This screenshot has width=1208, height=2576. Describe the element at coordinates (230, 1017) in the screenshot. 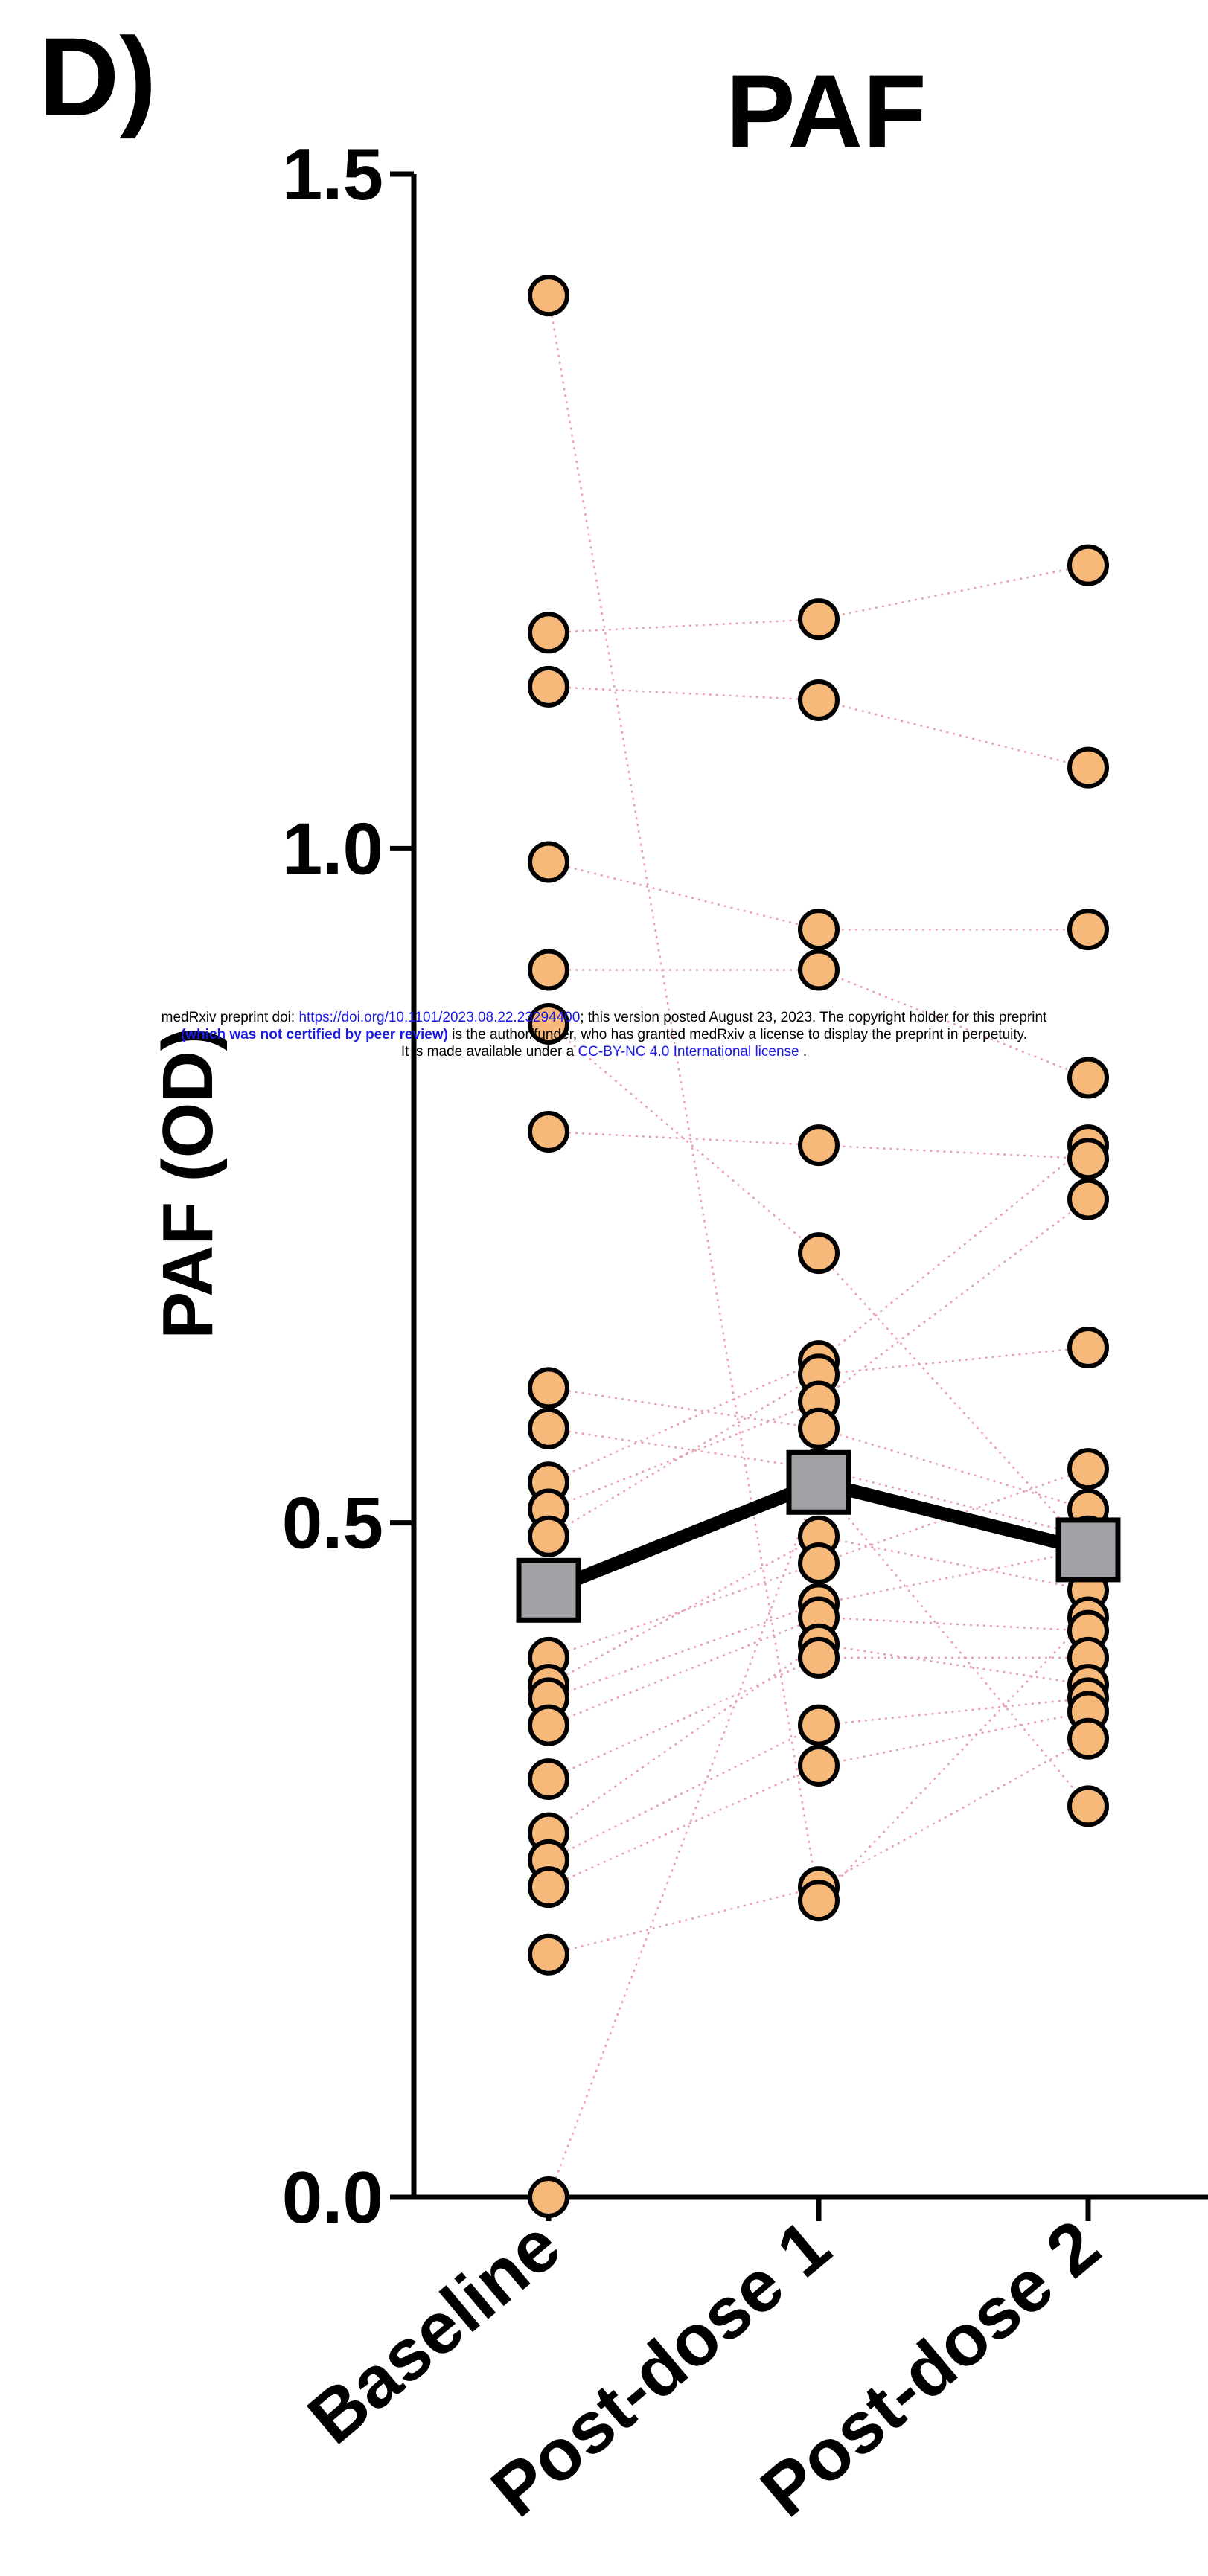

I see `preprint-doi-prefix: medRxiv preprint doi:` at that location.